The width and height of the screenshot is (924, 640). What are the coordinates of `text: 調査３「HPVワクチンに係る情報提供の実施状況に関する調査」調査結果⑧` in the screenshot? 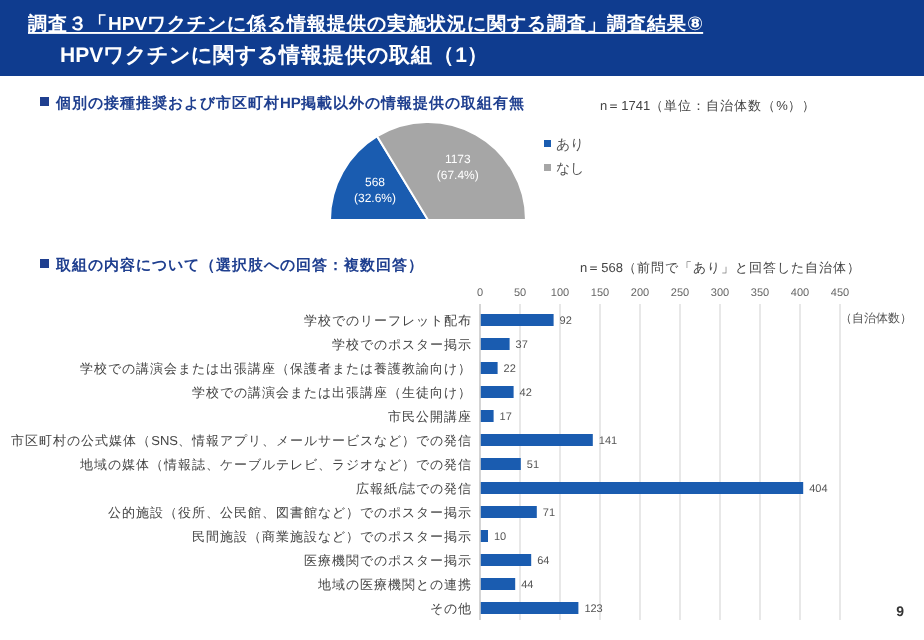 It's located at (365, 24).